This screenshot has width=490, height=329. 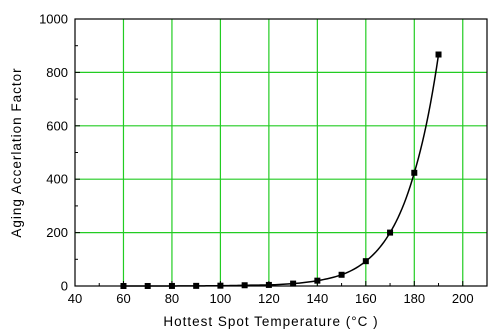 I want to click on x-tick-label: 120, so click(x=269, y=298).